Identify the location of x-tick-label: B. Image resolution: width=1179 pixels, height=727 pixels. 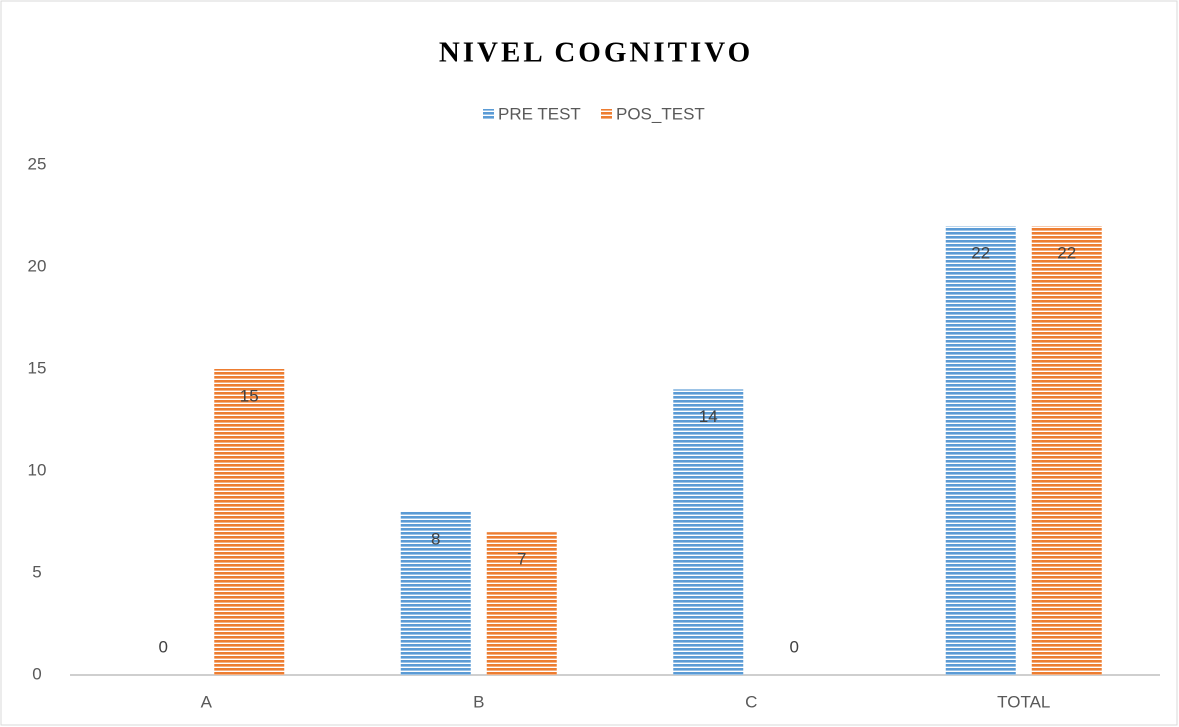
(478, 701).